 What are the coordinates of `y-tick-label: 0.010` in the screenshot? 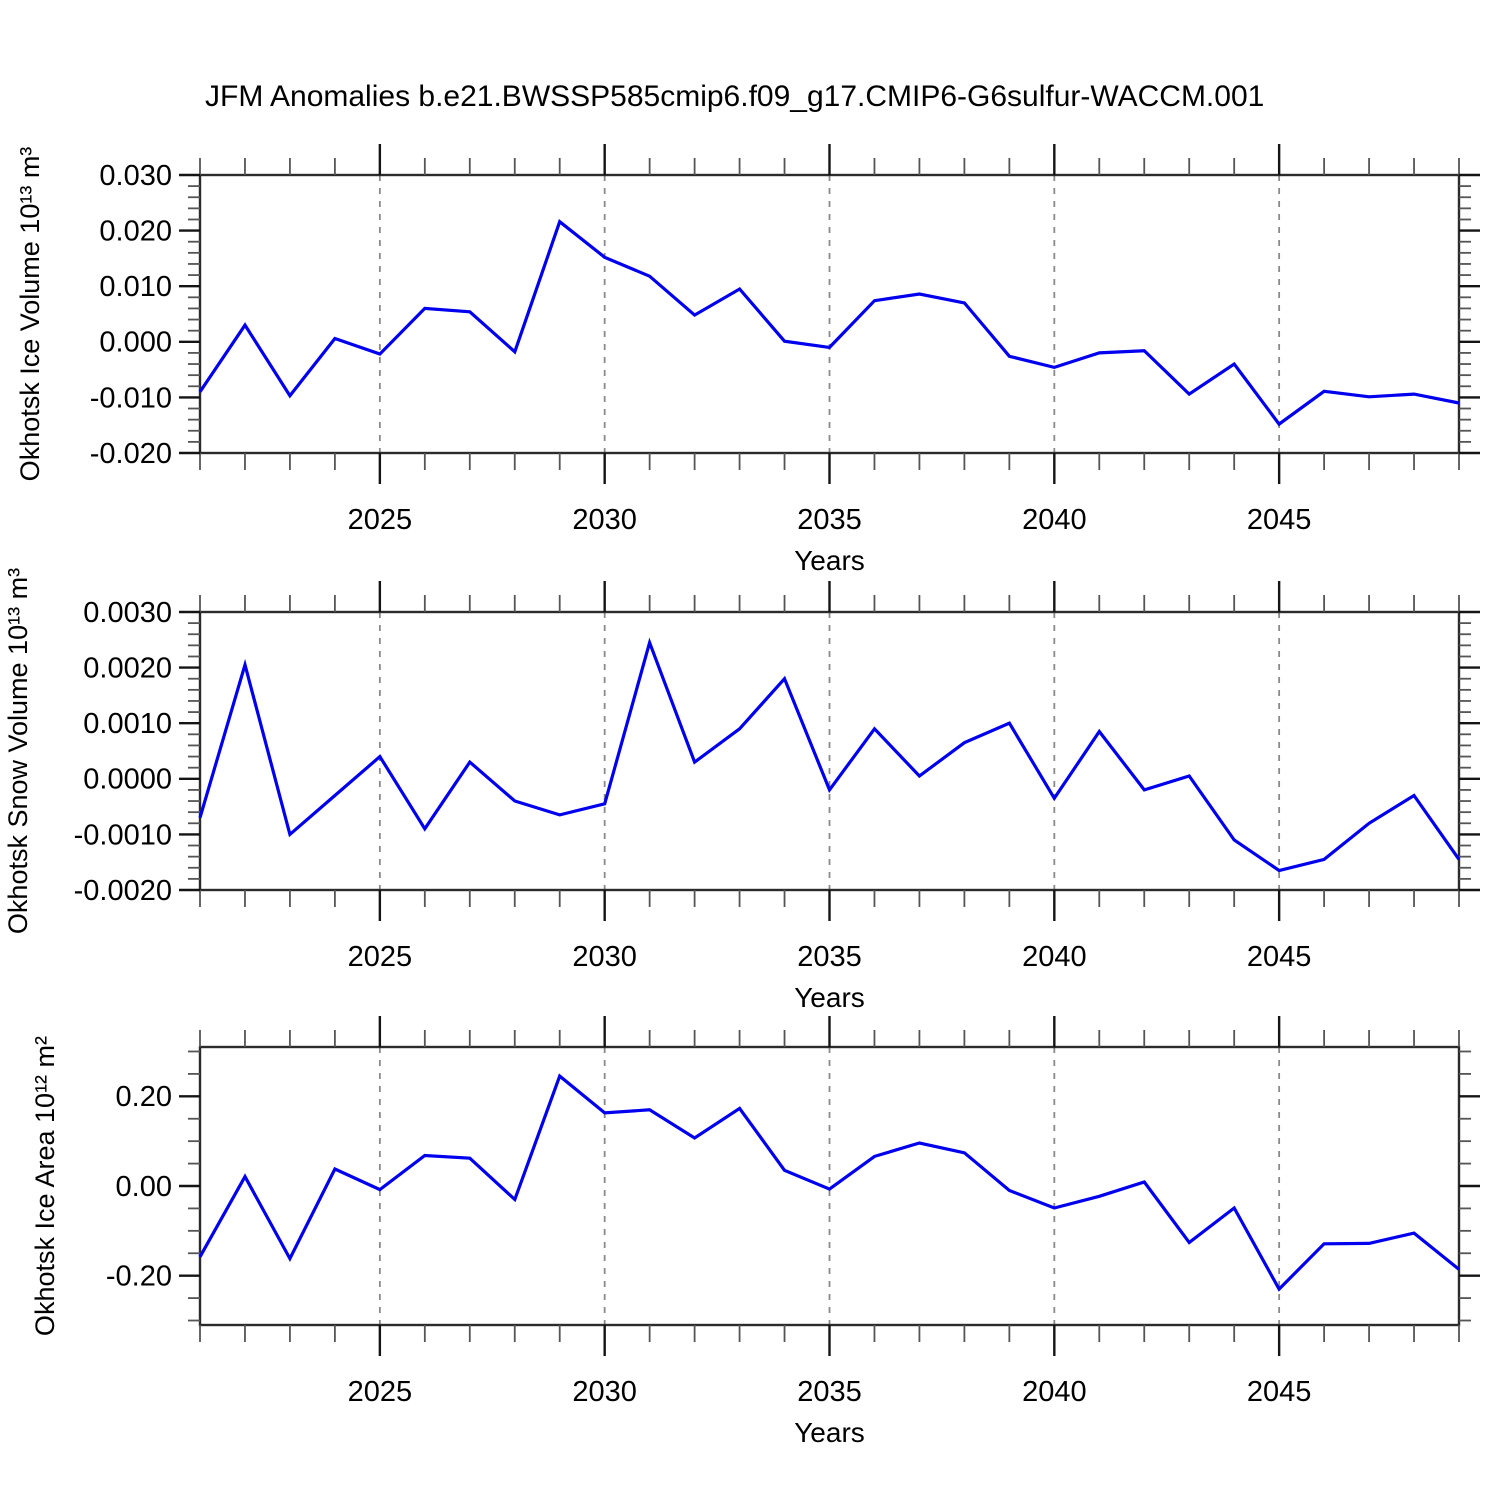 It's located at (135, 287).